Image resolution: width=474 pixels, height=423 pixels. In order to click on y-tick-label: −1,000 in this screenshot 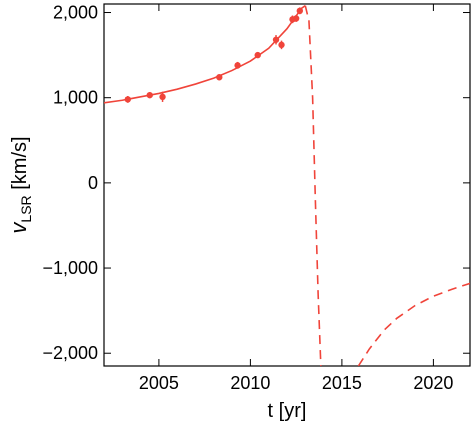, I will do `click(70, 268)`.